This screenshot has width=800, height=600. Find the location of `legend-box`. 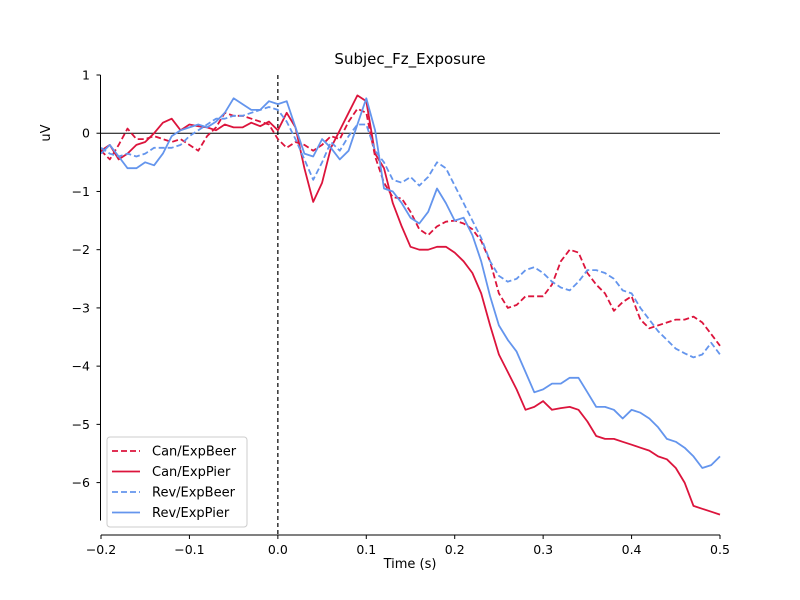

legend-box is located at coordinates (177, 482).